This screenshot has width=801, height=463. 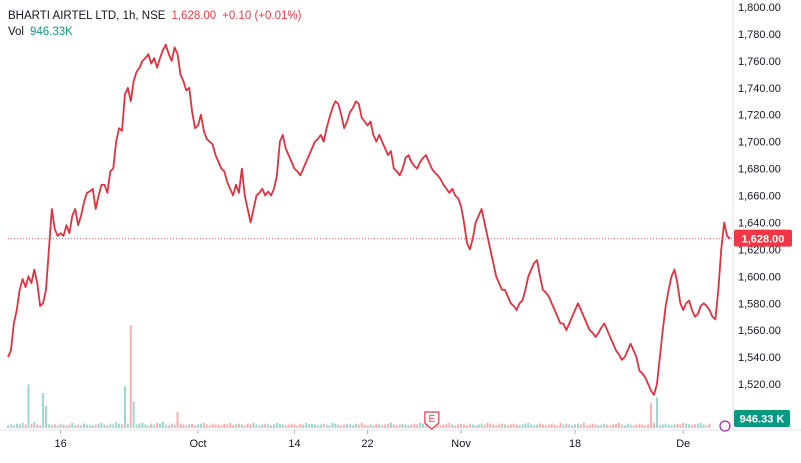 I want to click on go-to-realtime-icon, so click(x=725, y=426).